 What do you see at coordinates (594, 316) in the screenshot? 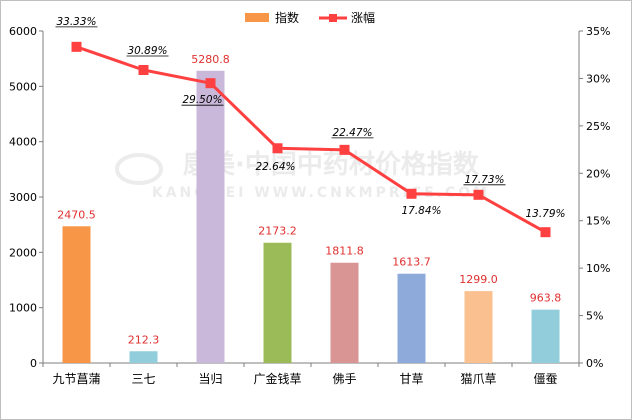
I see `right-tick-label: 5%` at bounding box center [594, 316].